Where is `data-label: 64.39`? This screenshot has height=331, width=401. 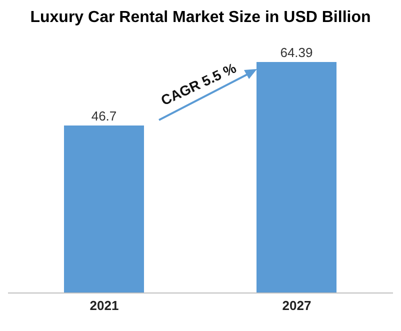 data-label: 64.39 is located at coordinates (296, 52).